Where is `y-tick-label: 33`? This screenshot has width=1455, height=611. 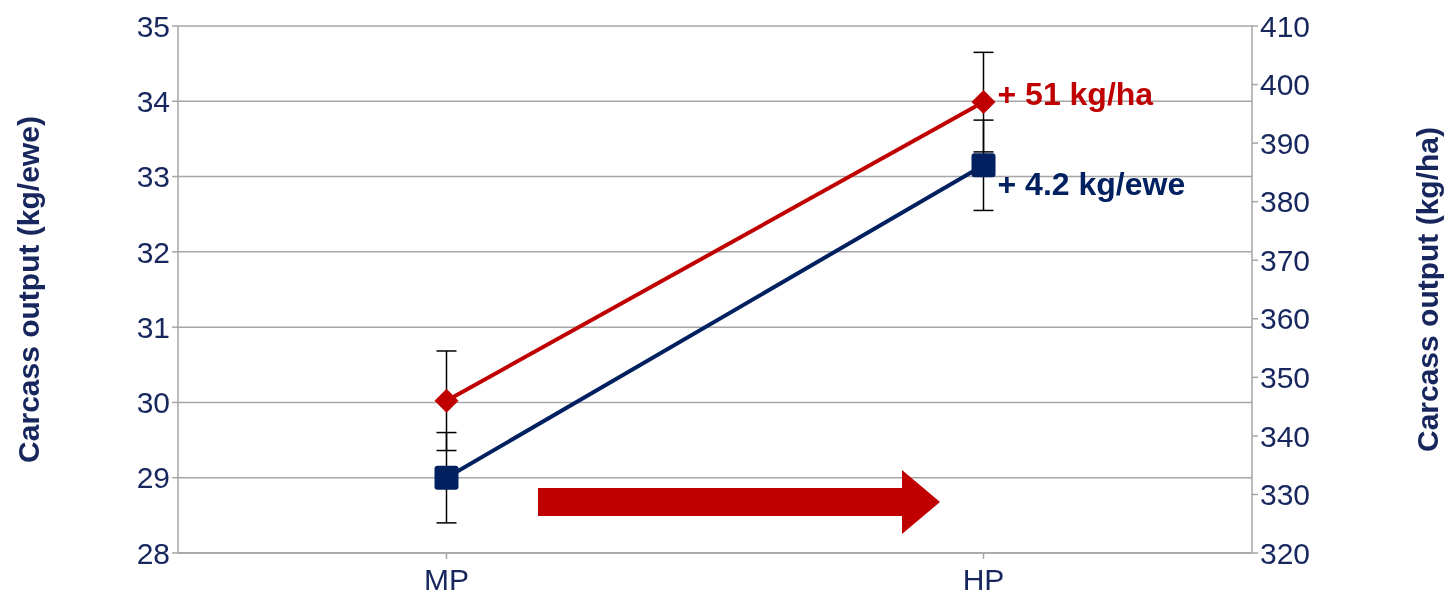 y-tick-label: 33 is located at coordinates (153, 177).